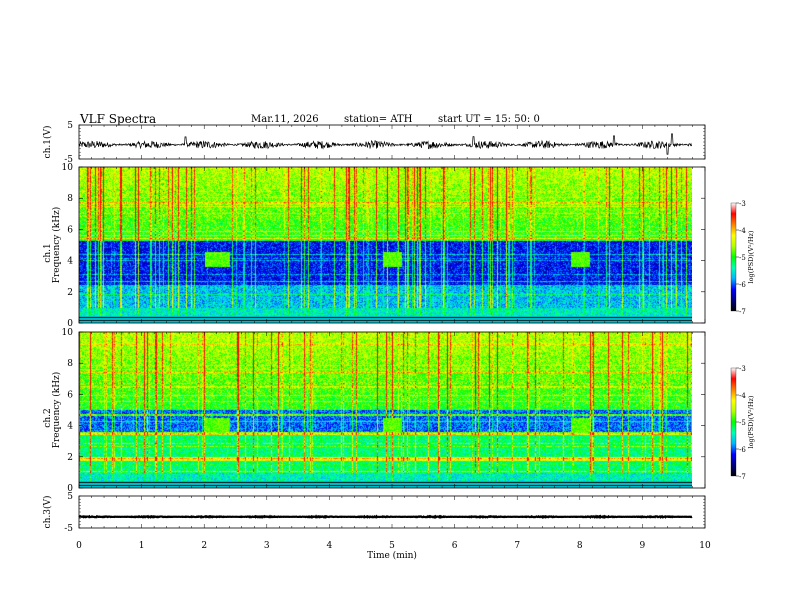 This screenshot has height=612, width=792. Describe the element at coordinates (392, 555) in the screenshot. I see `x-axis-label: Time (min)` at that location.